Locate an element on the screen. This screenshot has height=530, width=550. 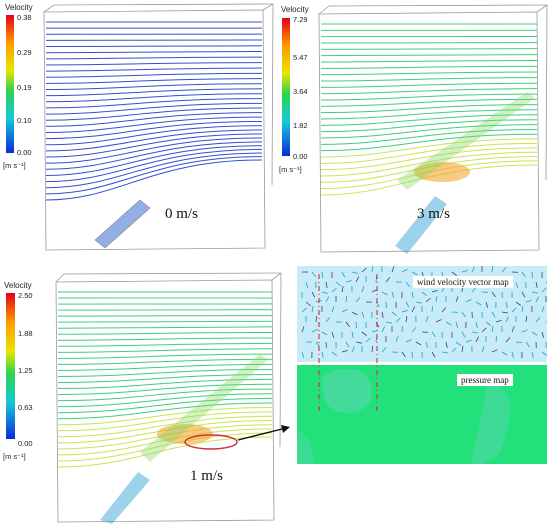
vector-map-label: wind velocity vector map is located at coordinates (463, 282).